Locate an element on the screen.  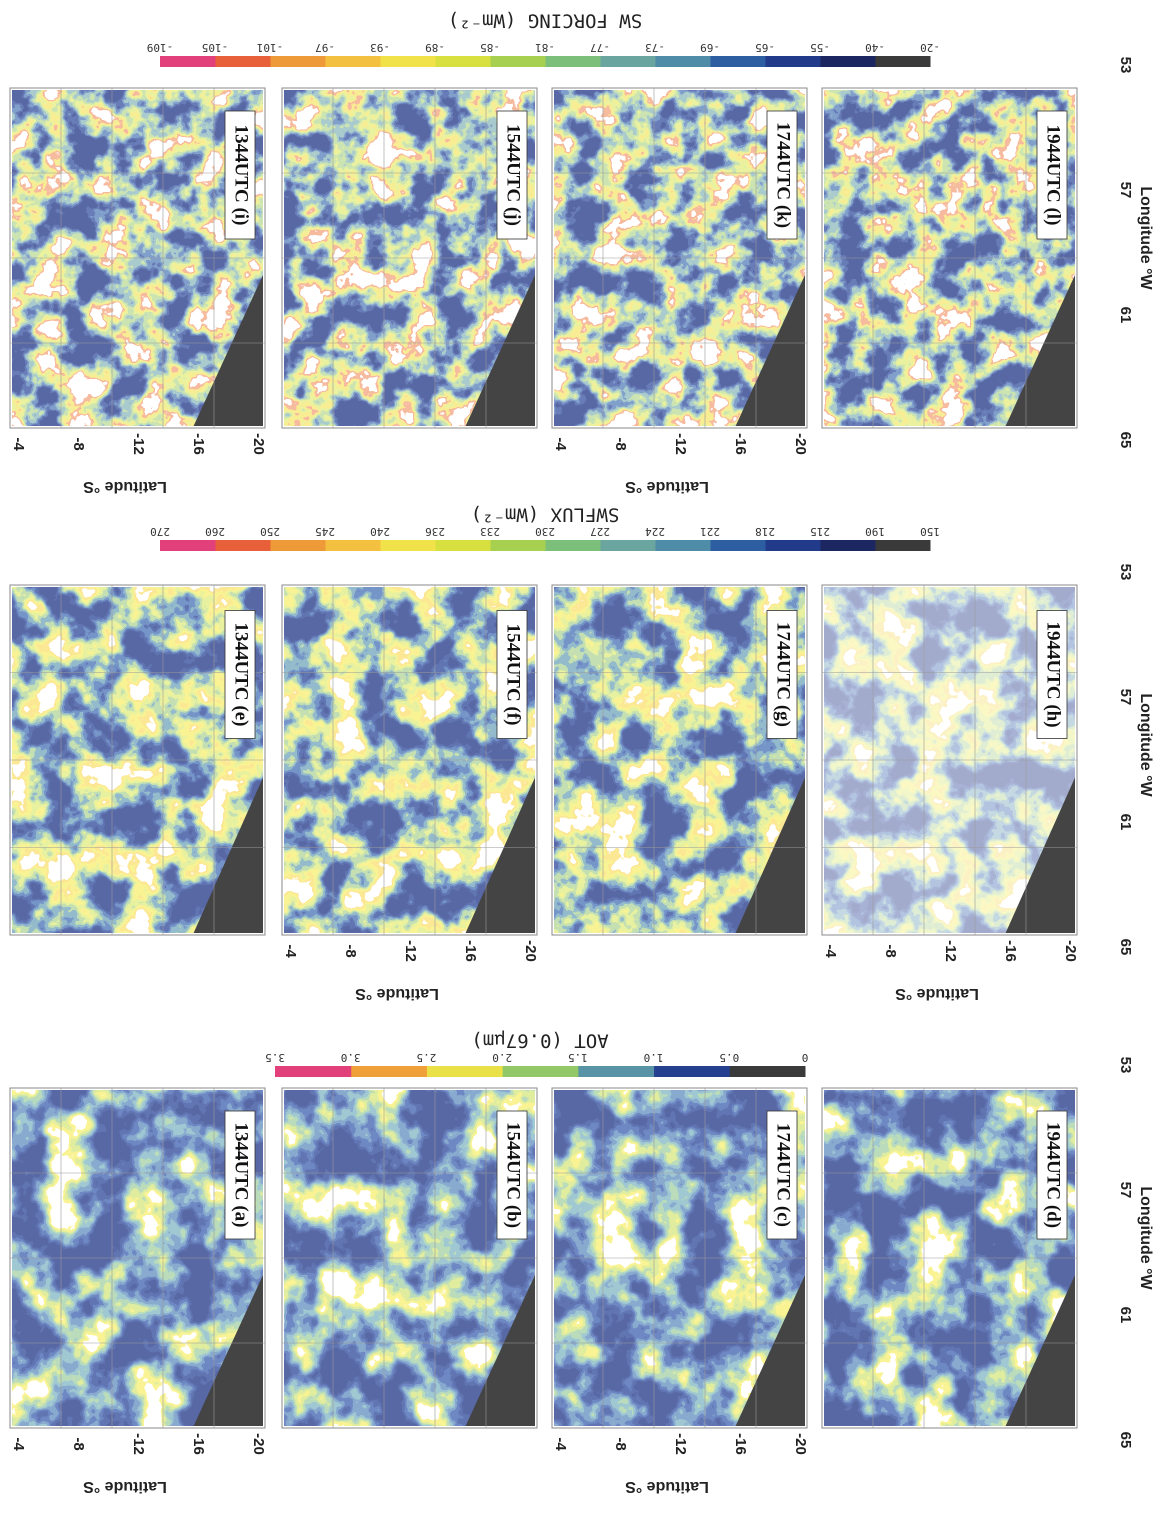
colorbar-tick-label: 230 is located at coordinates (545, 531).